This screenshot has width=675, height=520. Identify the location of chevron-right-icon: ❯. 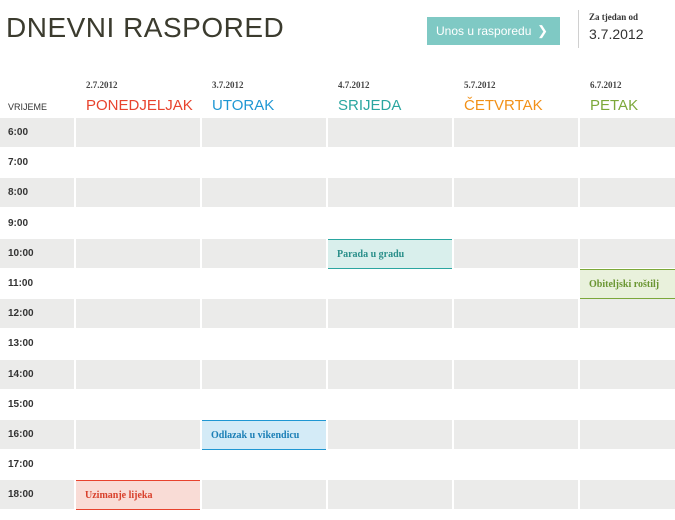
(542, 30).